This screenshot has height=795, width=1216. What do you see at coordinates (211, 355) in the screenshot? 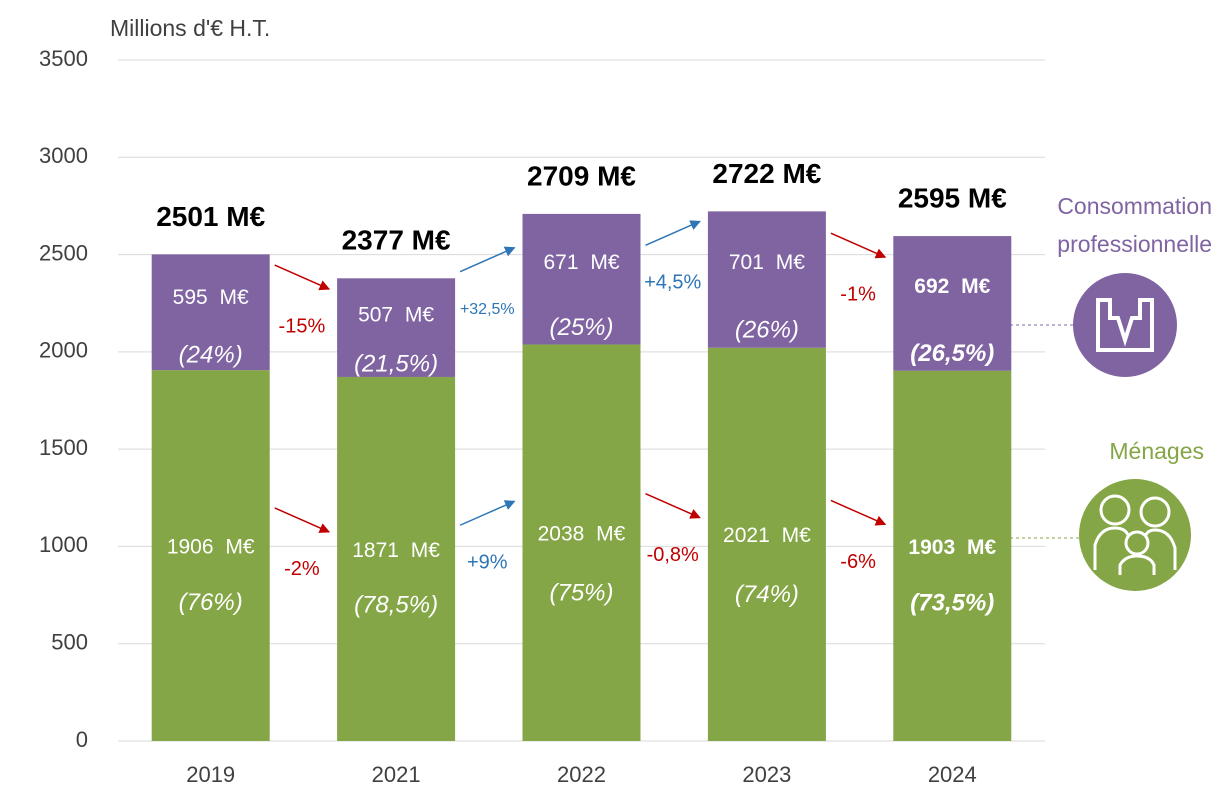
I see `share-label: (24%)` at bounding box center [211, 355].